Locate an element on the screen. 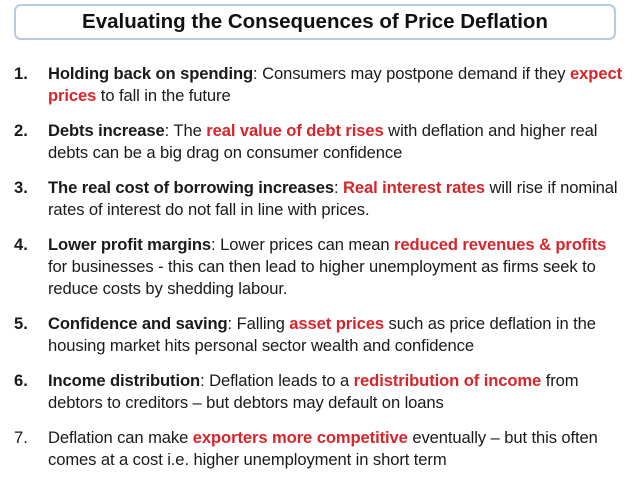  item-number: 6. is located at coordinates (21, 380).